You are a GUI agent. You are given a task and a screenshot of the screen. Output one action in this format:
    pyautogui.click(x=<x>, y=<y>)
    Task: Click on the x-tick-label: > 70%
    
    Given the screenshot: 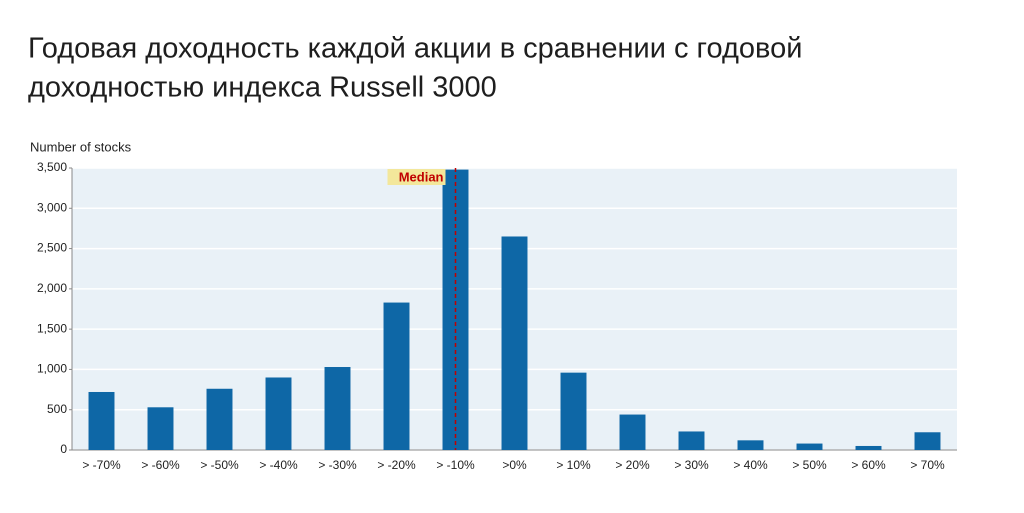 What is the action you would take?
    pyautogui.click(x=927, y=465)
    